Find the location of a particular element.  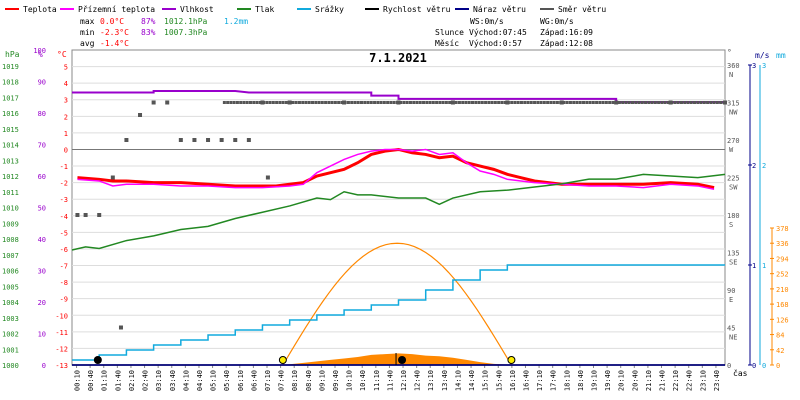

stats-min-hum: 83% is located at coordinates (148, 32).